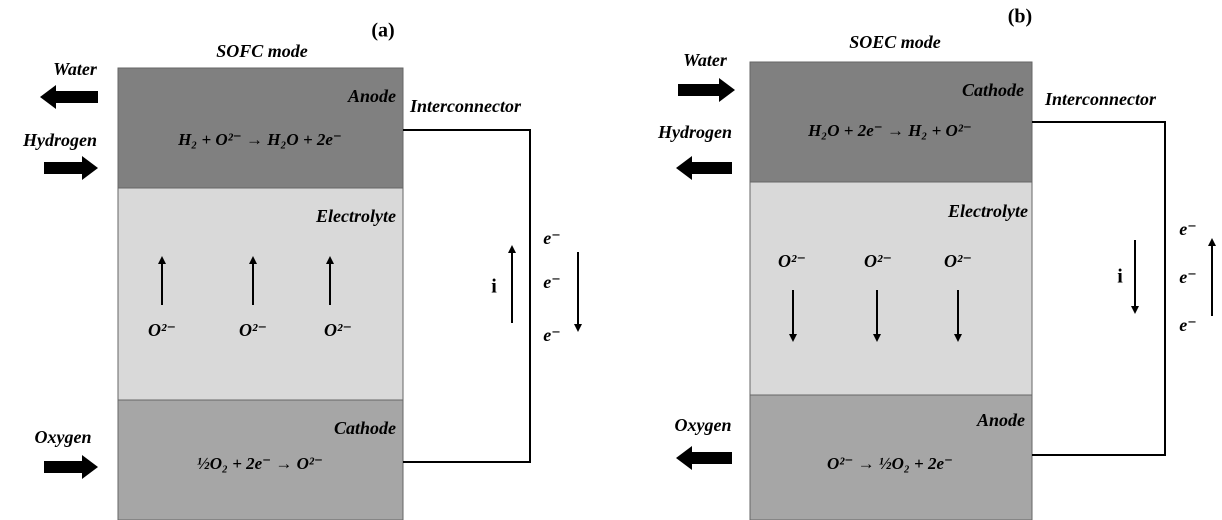 Image resolution: width=1222 pixels, height=520 pixels. Describe the element at coordinates (382, 31) in the screenshot. I see `panel-label: (a)` at that location.